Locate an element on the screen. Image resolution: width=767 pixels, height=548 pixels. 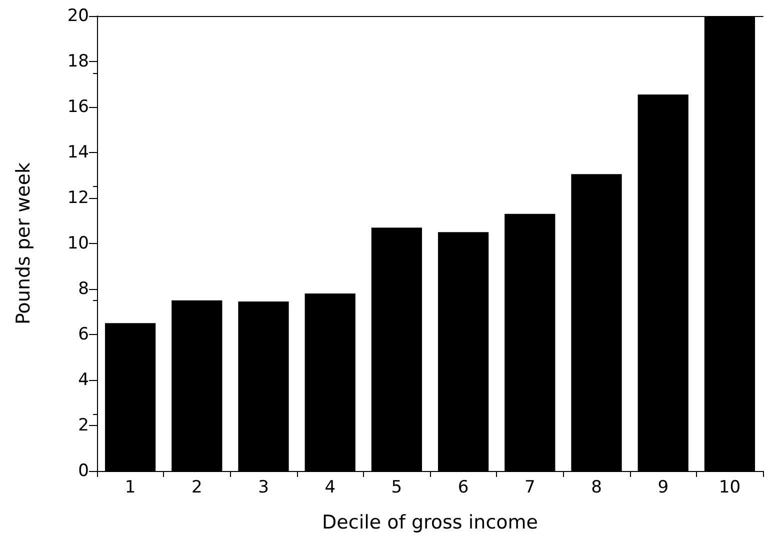
y-tick-label: 12 is located at coordinates (78, 198).